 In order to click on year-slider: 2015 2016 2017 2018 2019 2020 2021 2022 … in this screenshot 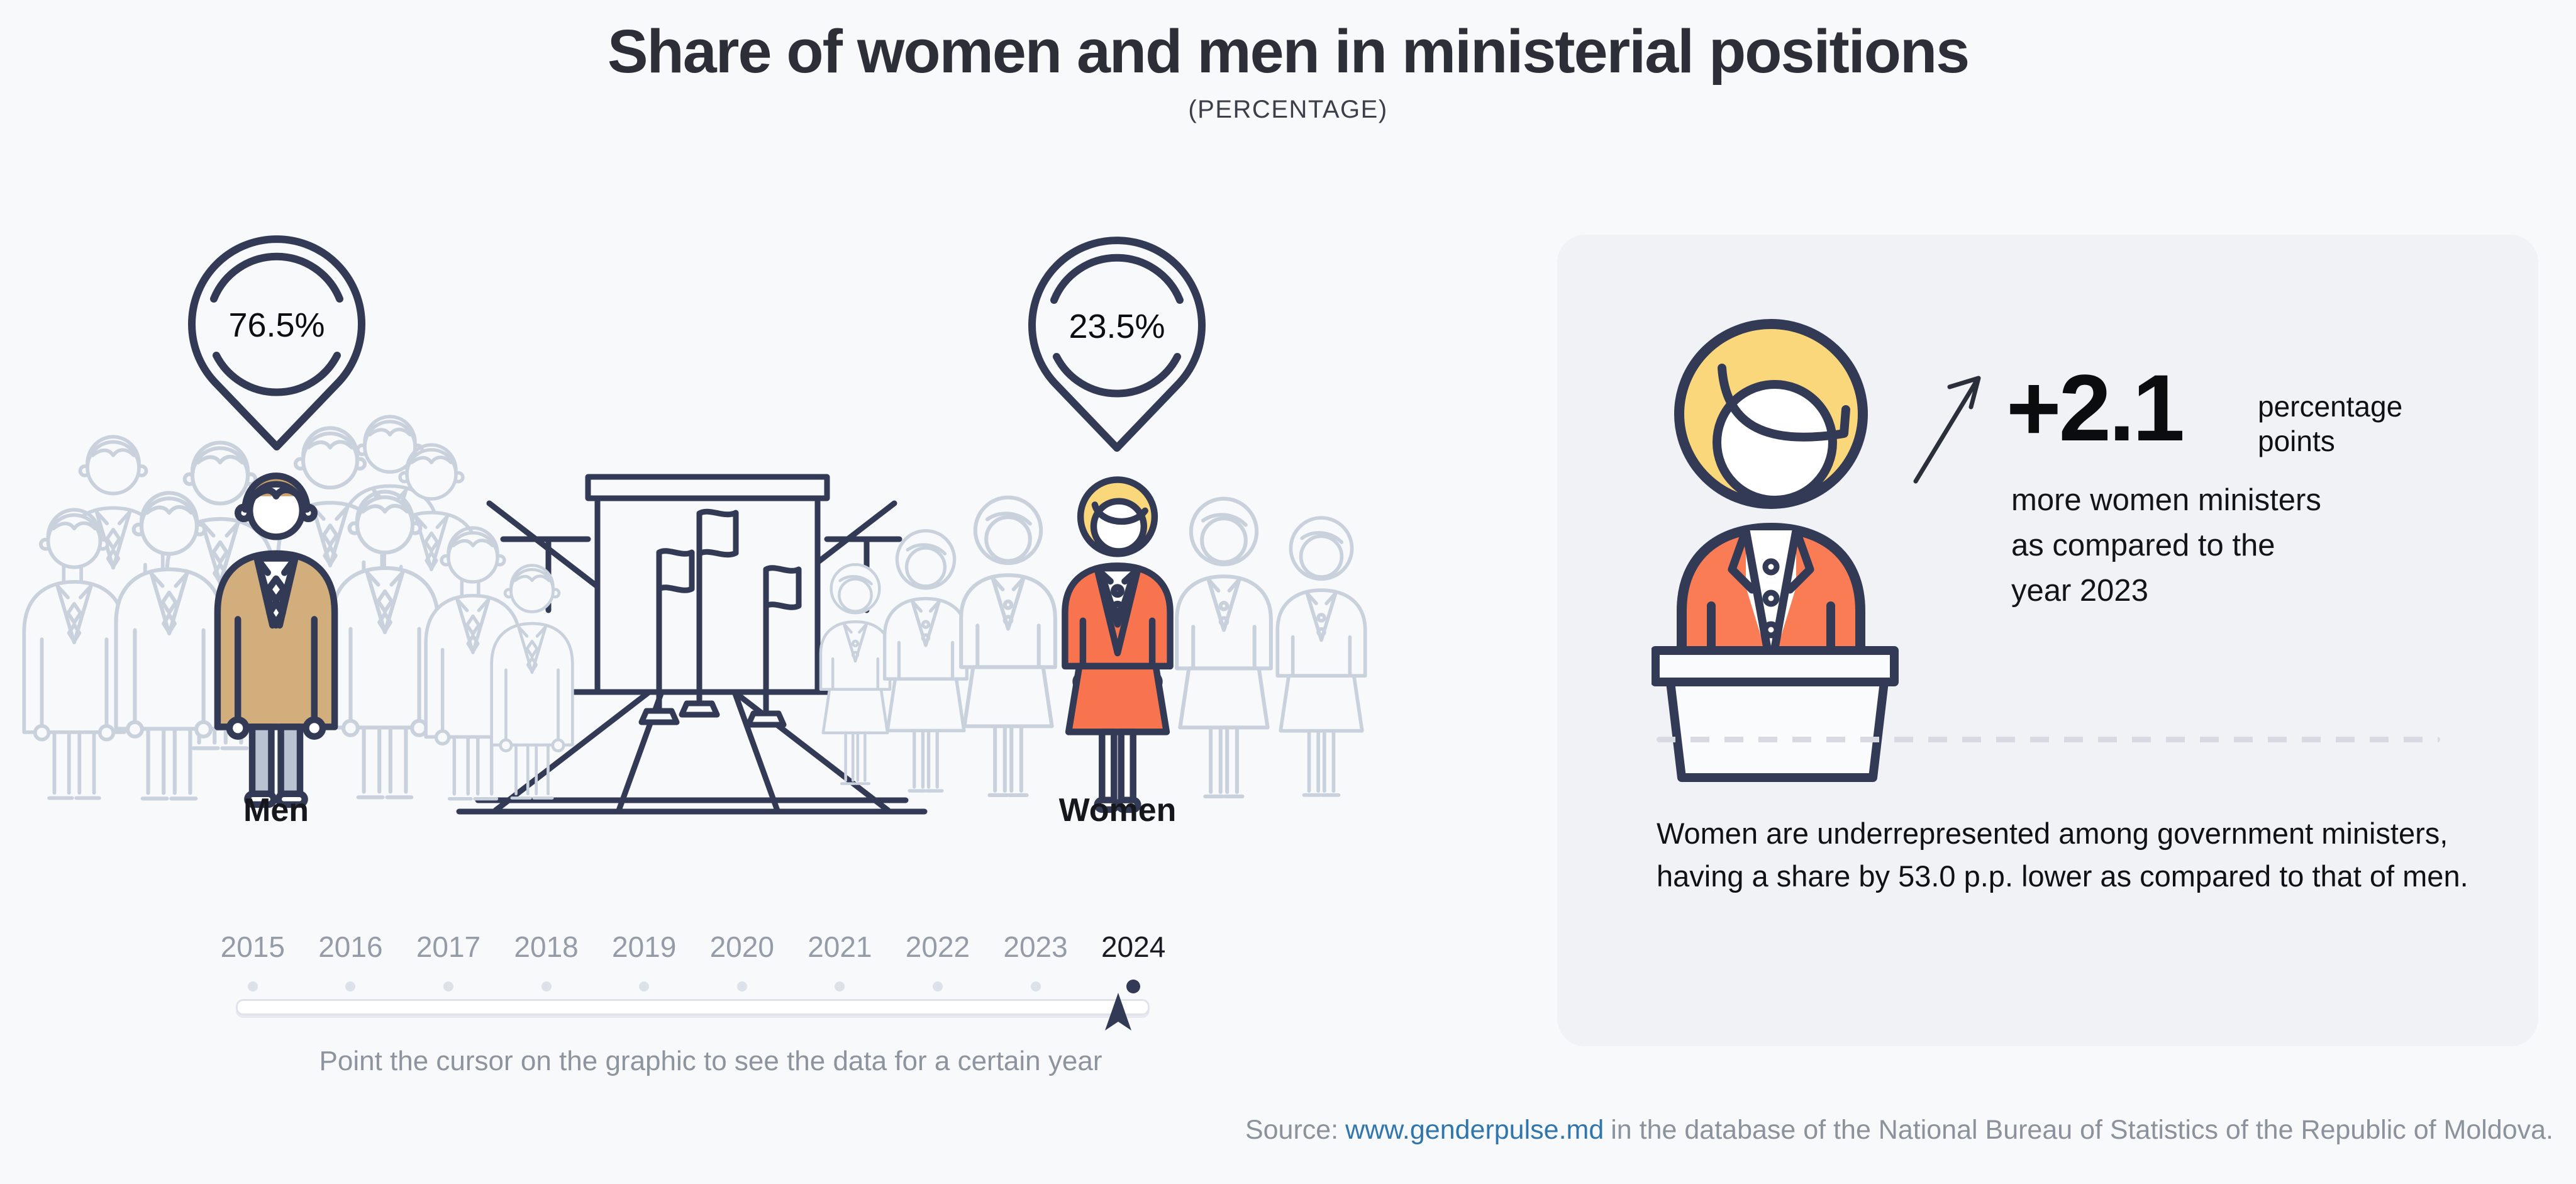, I will do `click(693, 980)`.